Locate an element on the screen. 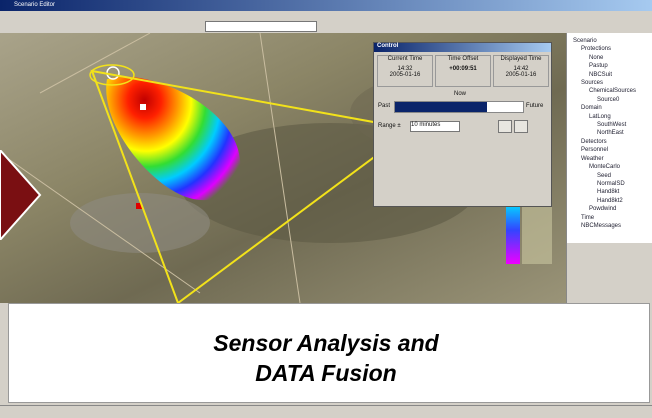  tree-item: Hand8kt2 is located at coordinates (610, 200).